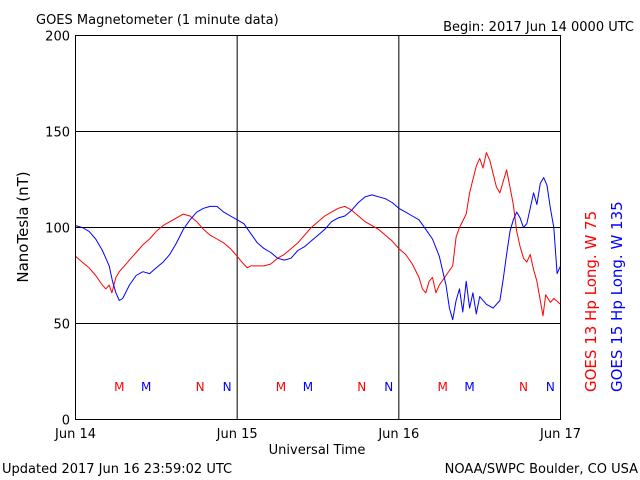 This screenshot has width=640, height=480. I want to click on y-axis-ticks: 0 50 100 150 200, so click(57, 229).